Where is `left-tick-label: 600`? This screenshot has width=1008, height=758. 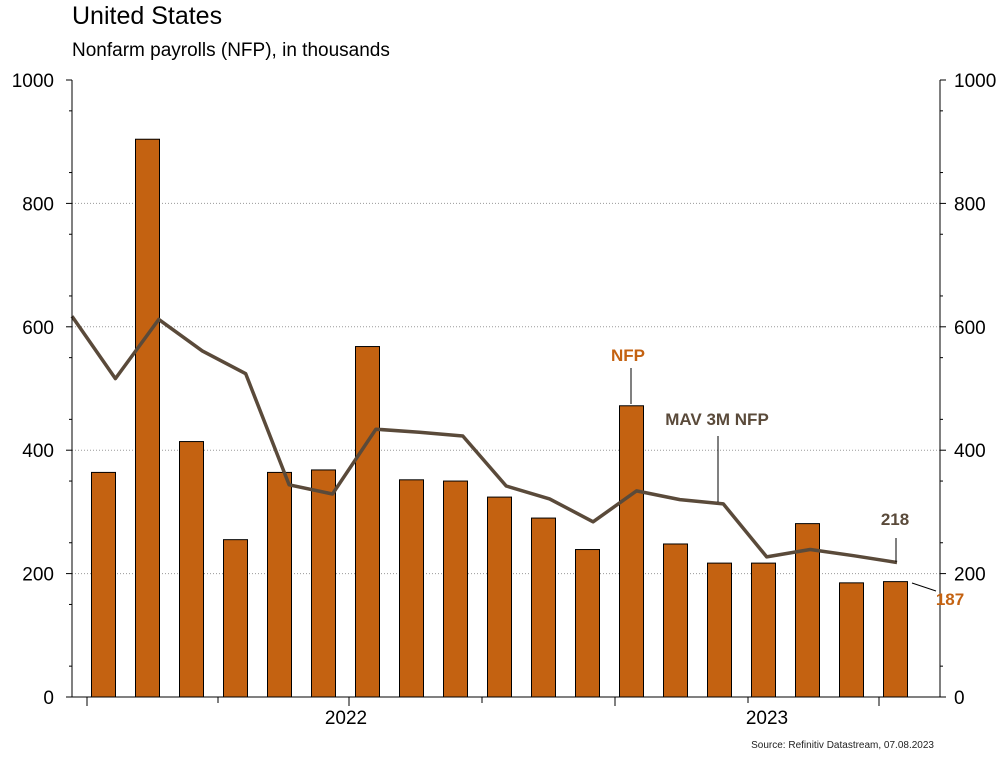 left-tick-label: 600 is located at coordinates (38, 328).